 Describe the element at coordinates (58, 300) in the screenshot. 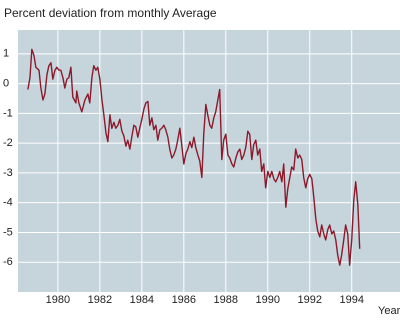

I see `x-tick-label: 1980` at that location.